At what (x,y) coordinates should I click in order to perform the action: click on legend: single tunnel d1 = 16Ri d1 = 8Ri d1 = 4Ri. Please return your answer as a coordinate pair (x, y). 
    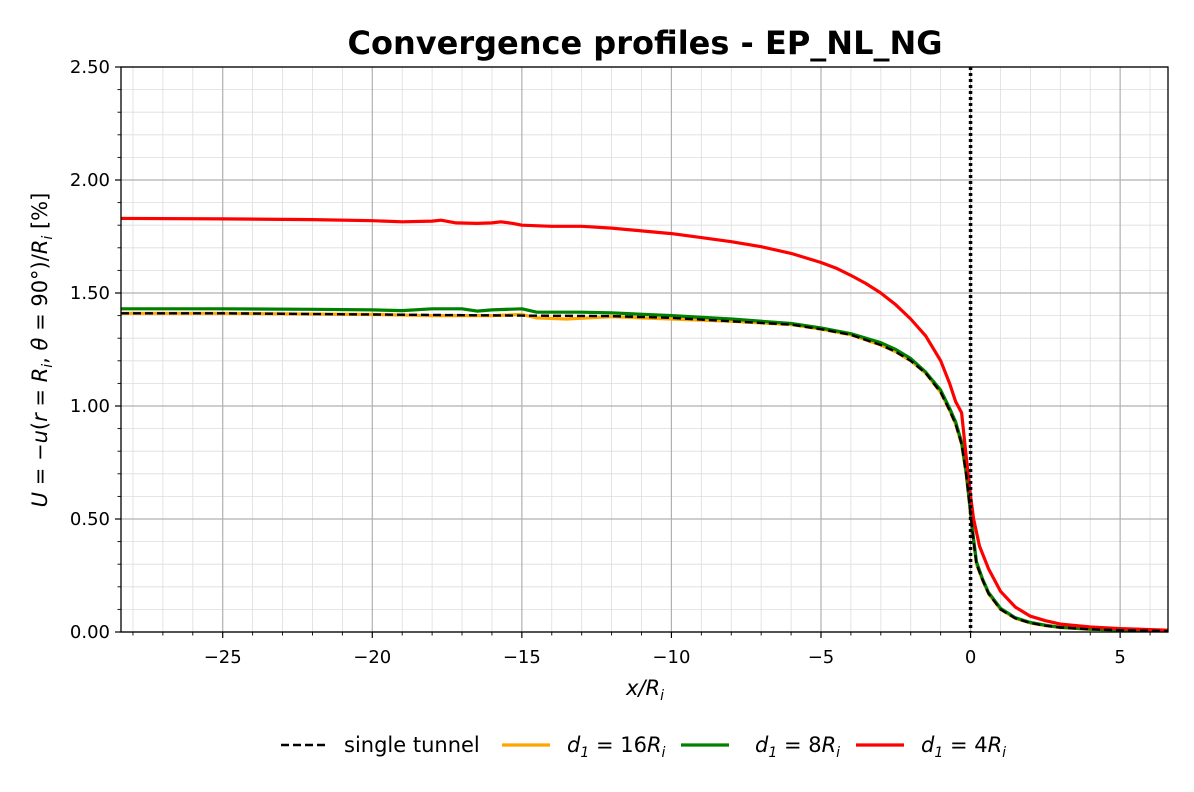
    Looking at the image, I should click on (643, 747).